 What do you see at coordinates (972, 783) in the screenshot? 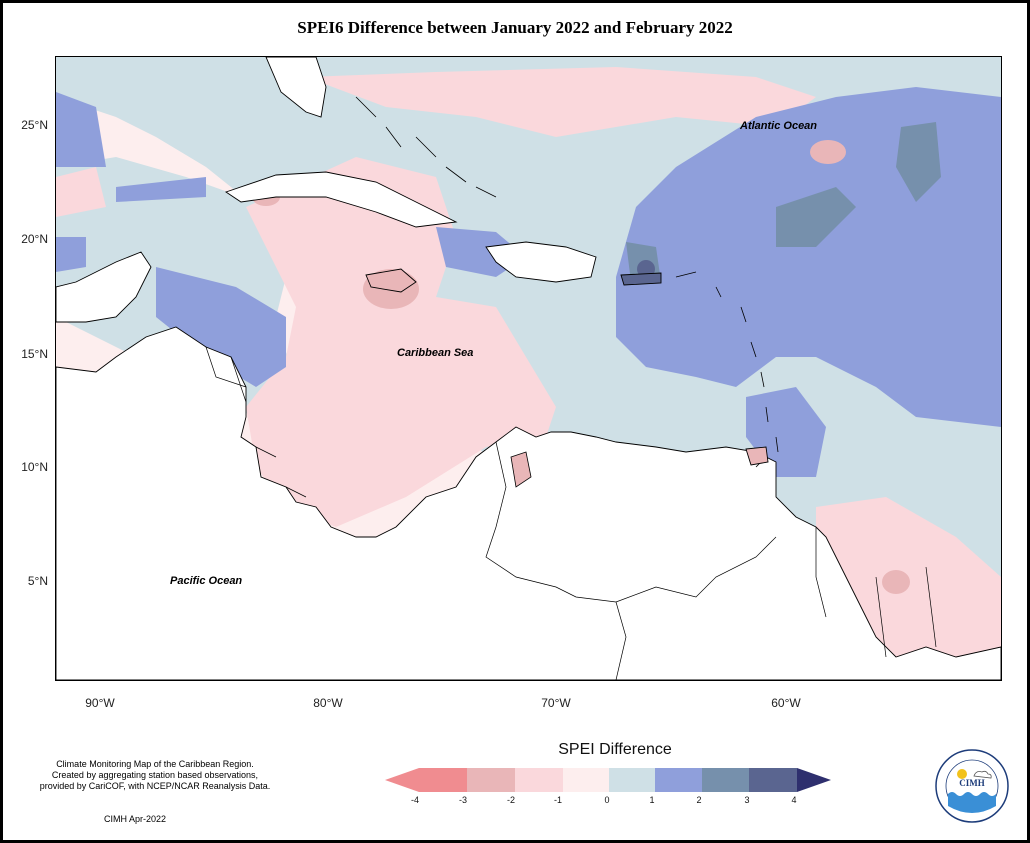
I see `logo-text: CIMH` at bounding box center [972, 783].